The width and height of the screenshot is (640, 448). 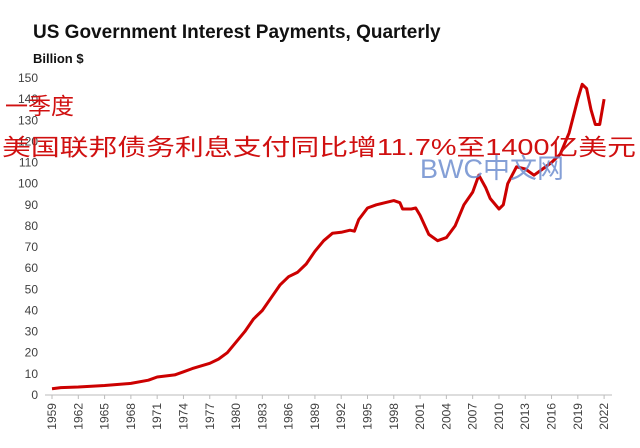 I want to click on x-tick-label: 2001, so click(x=420, y=416).